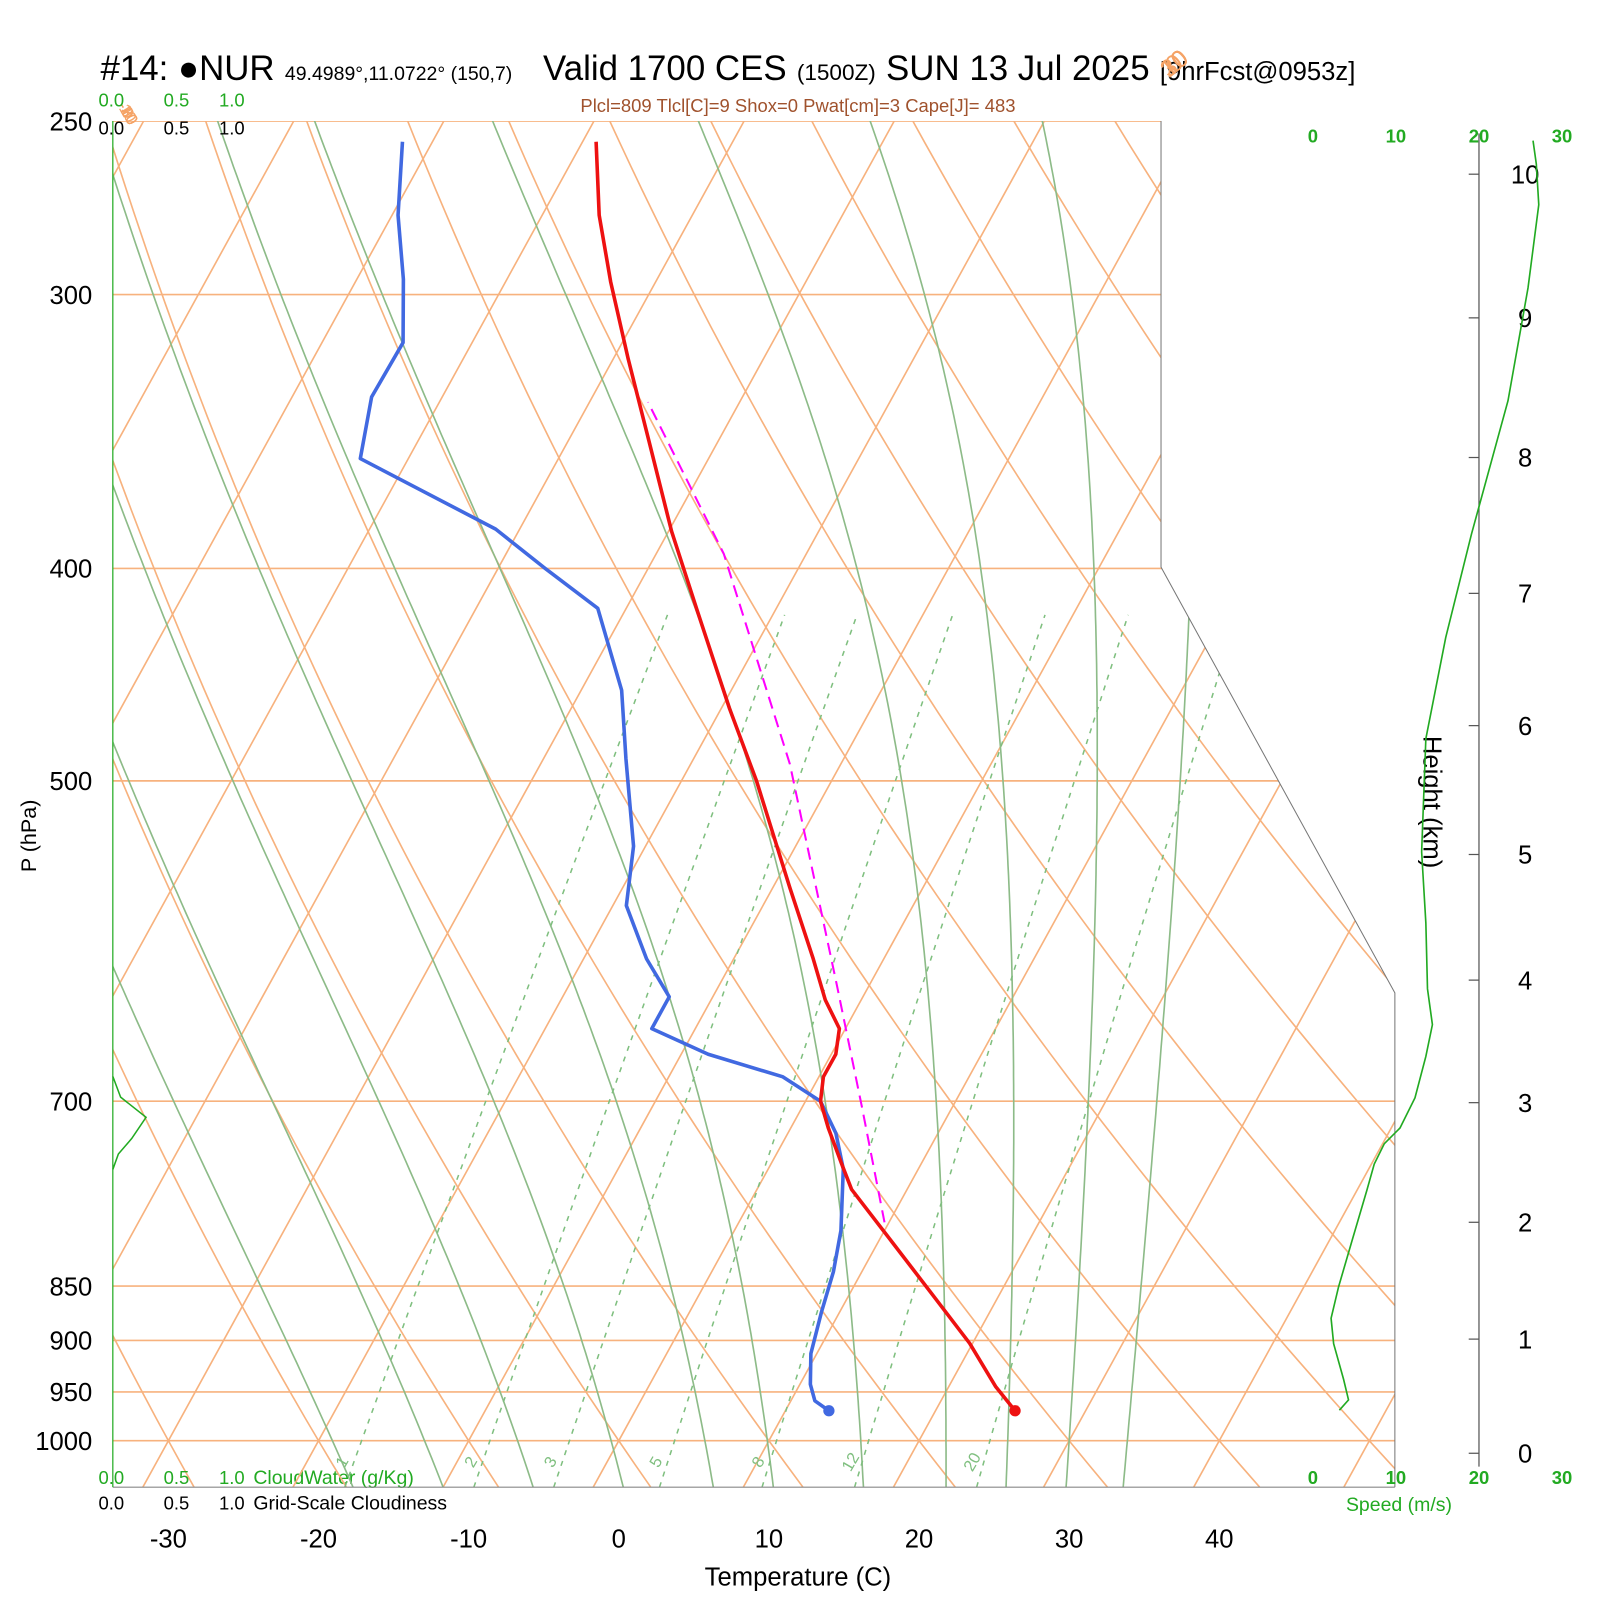 This screenshot has width=1600, height=1600. I want to click on parcel-line, so click(766, 812).